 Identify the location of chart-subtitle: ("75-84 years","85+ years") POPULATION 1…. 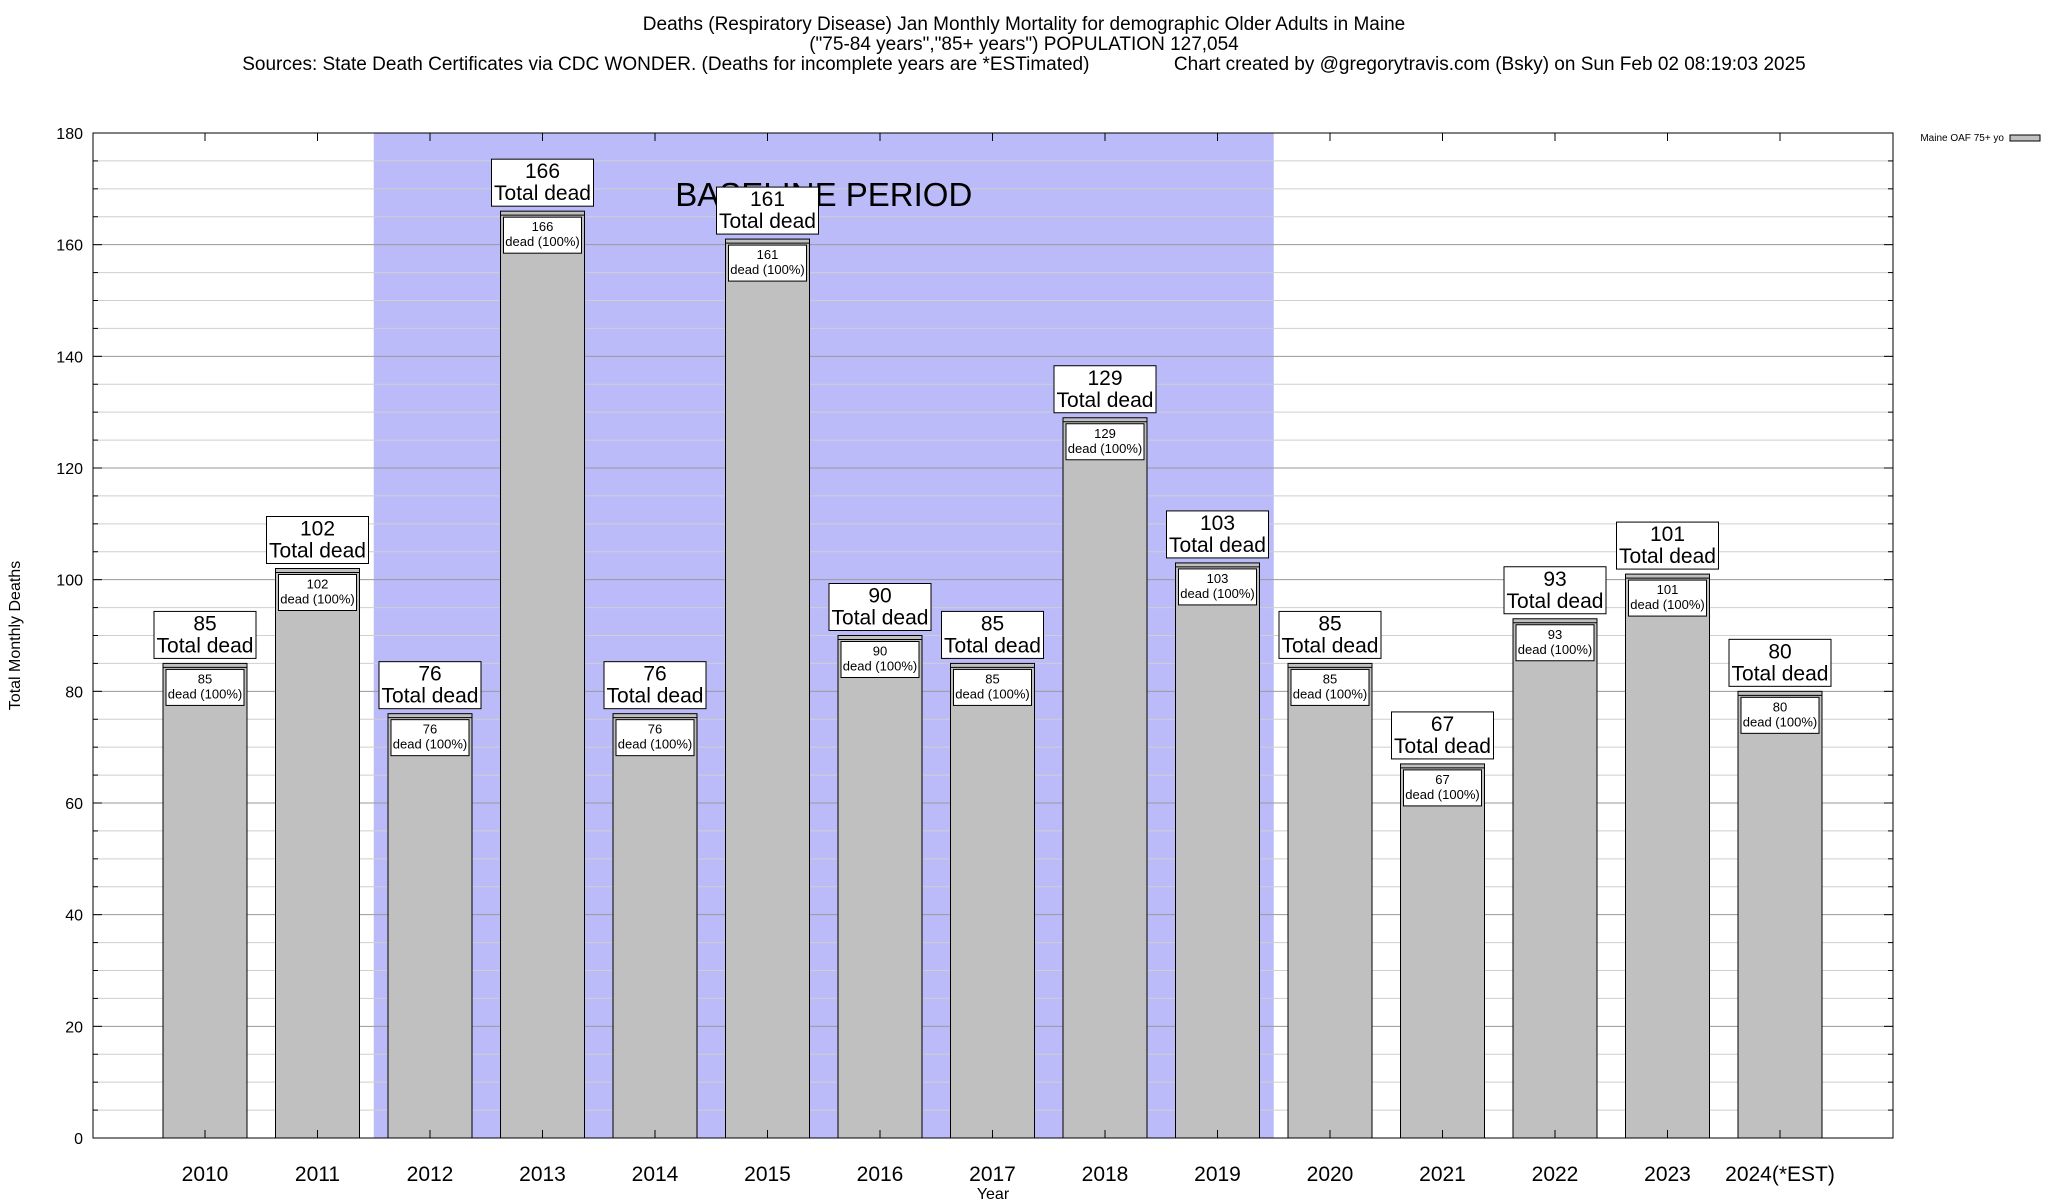
(1024, 44).